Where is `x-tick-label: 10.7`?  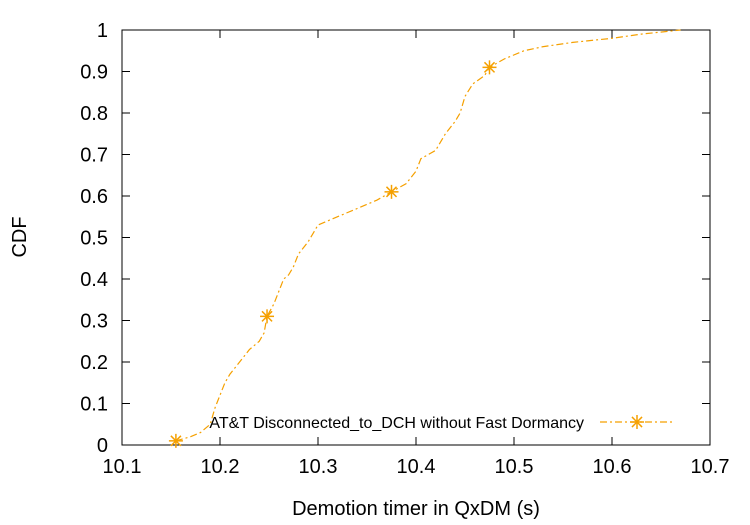
x-tick-label: 10.7 is located at coordinates (710, 467).